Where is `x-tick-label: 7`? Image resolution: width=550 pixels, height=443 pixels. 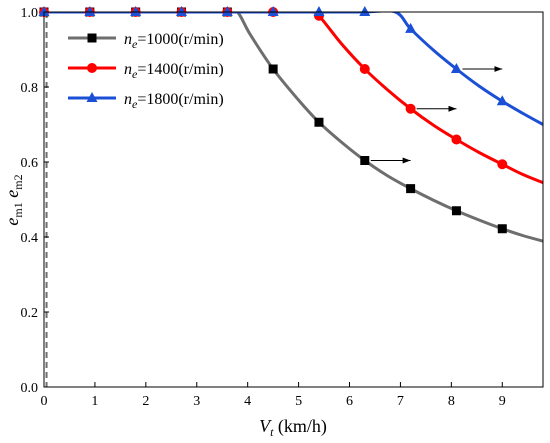 x-tick-label: 7 is located at coordinates (400, 401).